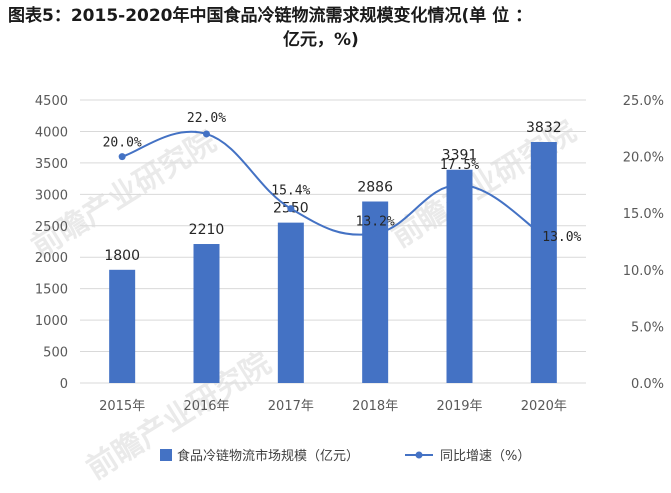  Describe the element at coordinates (51, 243) in the screenshot. I see `left-axis-ticks: 0 500 1000 1500 2000 2500 3000 3500 4000 4500` at that location.